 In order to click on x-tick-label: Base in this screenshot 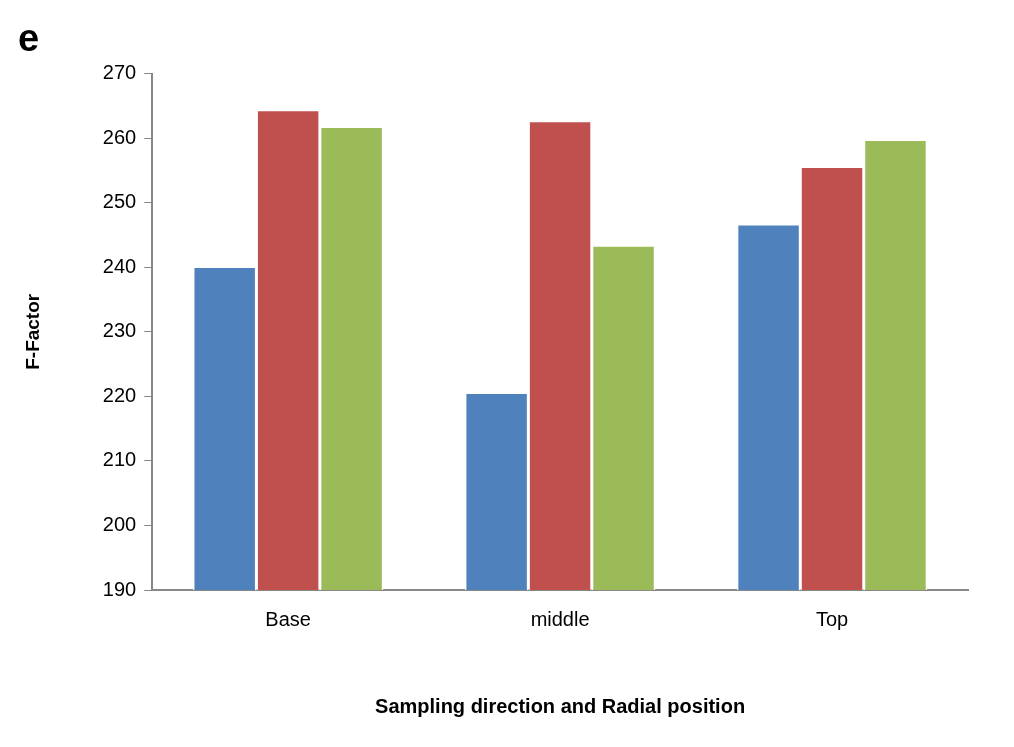, I will do `click(288, 618)`.